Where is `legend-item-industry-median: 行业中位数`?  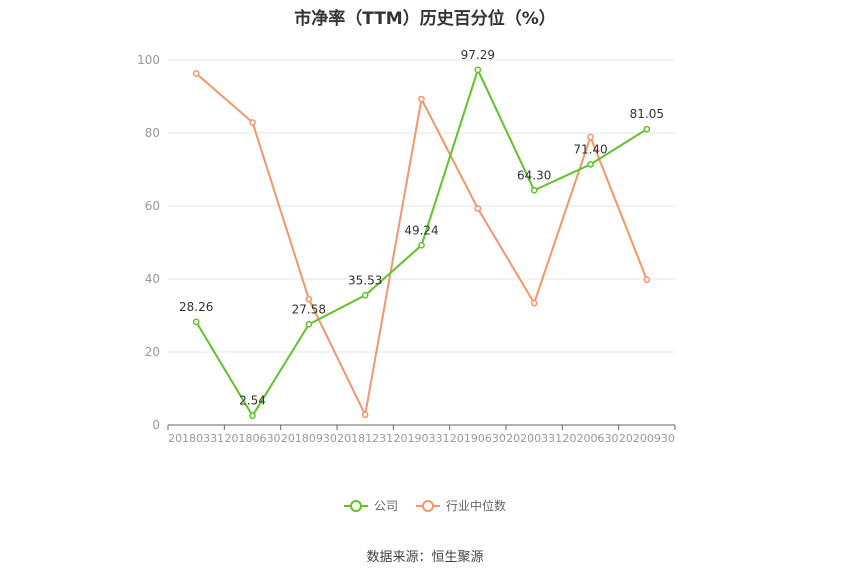
legend-item-industry-median: 行业中位数 is located at coordinates (461, 505).